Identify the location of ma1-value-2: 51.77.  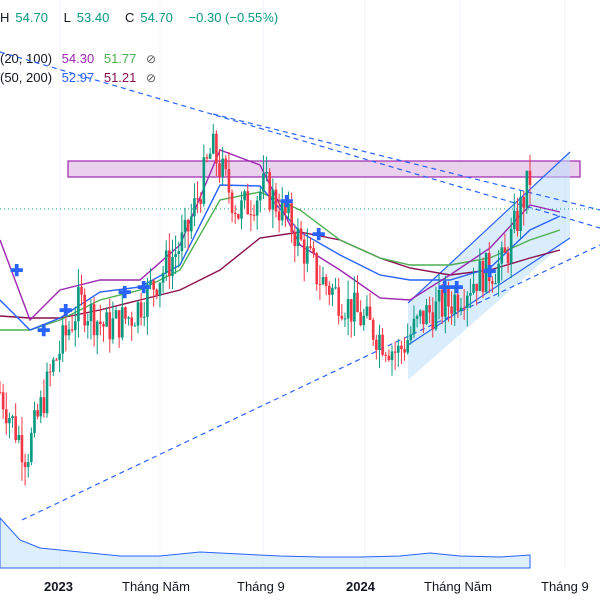
(120, 58).